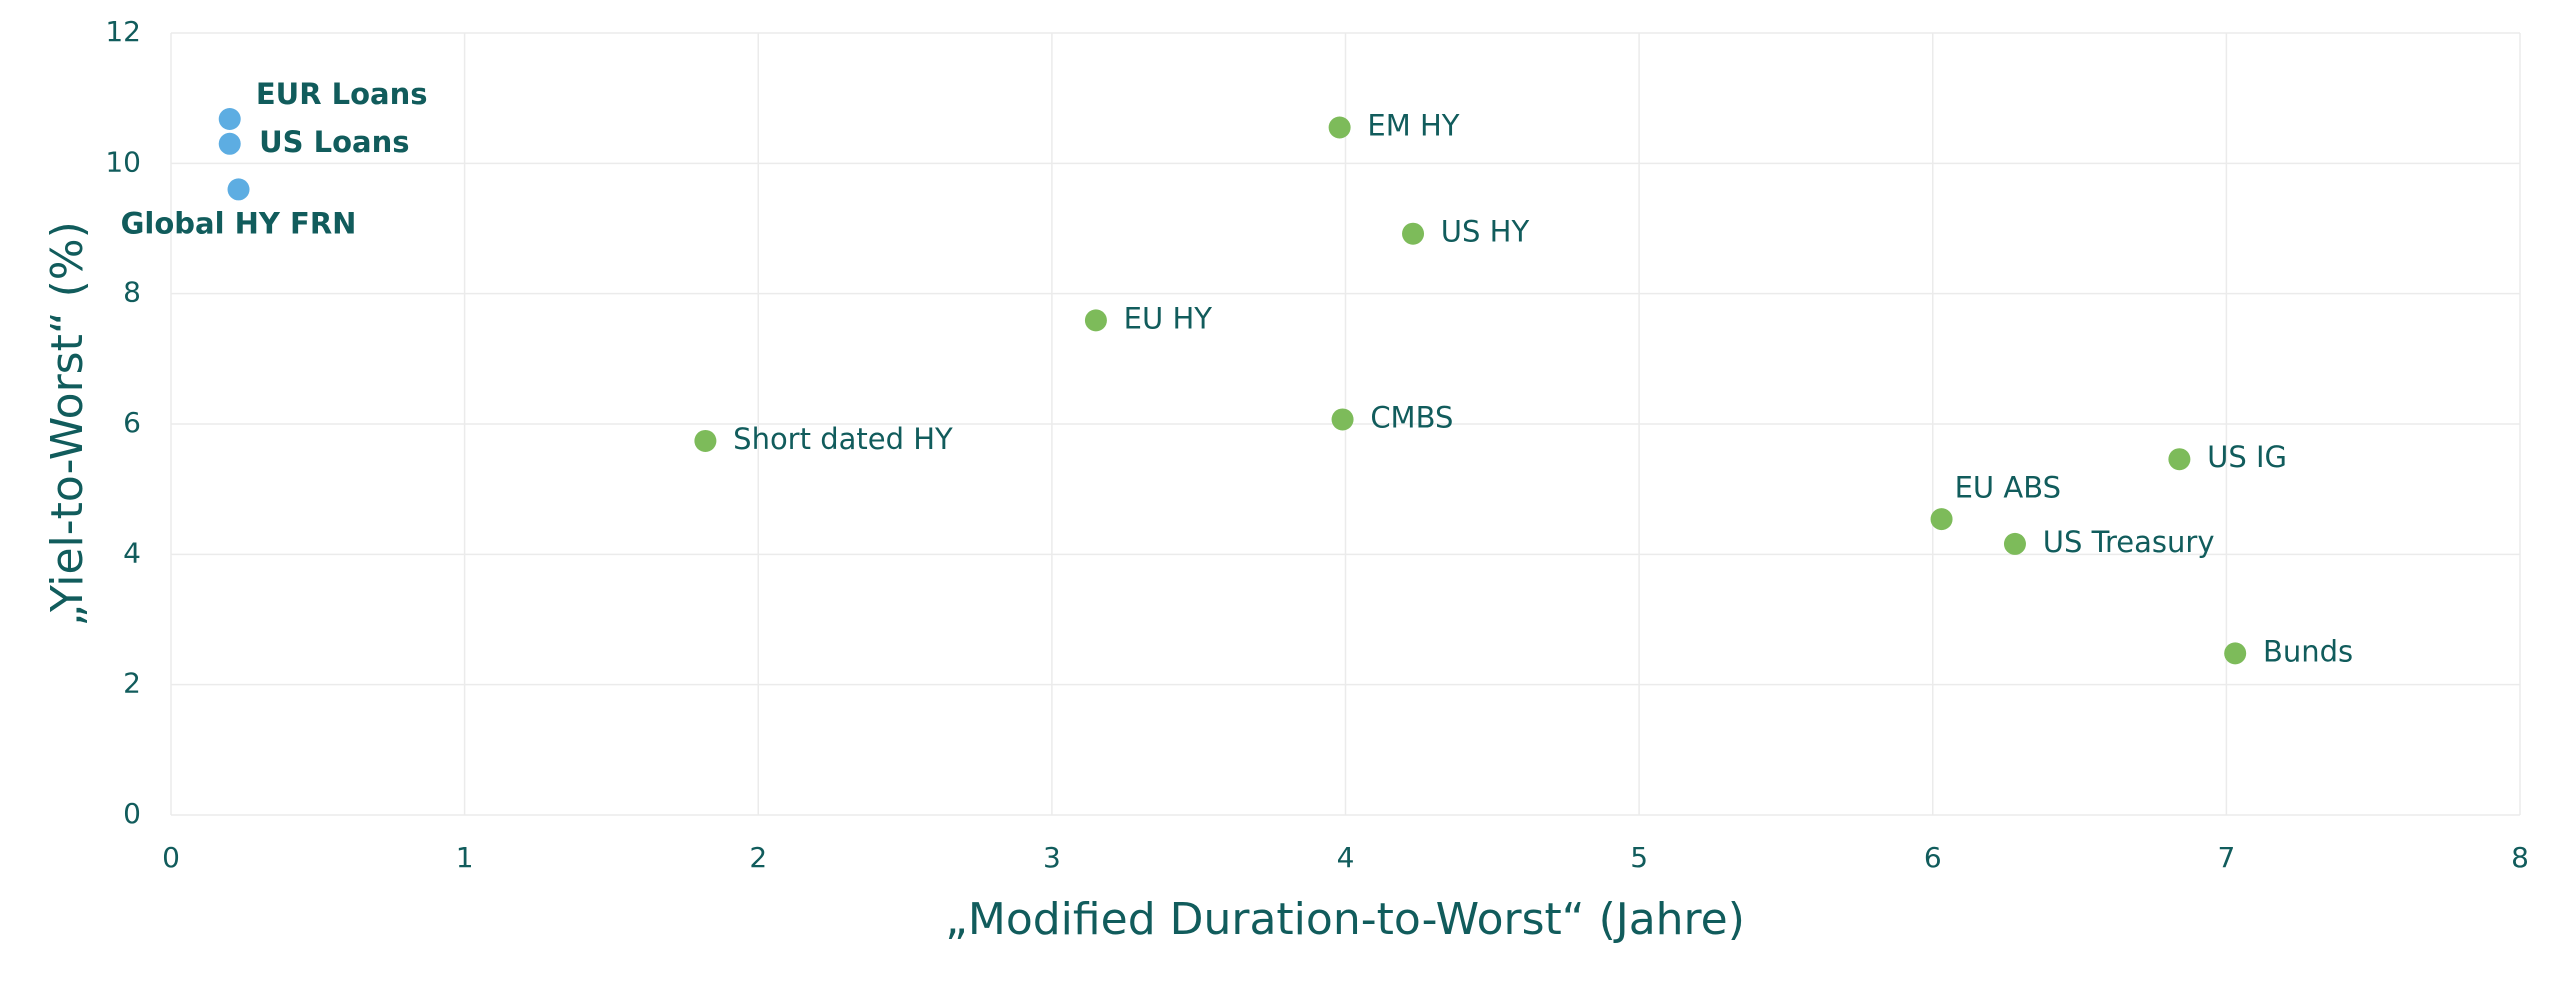 This screenshot has width=2560, height=986. What do you see at coordinates (132, 813) in the screenshot?
I see `y-tick-label: 0` at bounding box center [132, 813].